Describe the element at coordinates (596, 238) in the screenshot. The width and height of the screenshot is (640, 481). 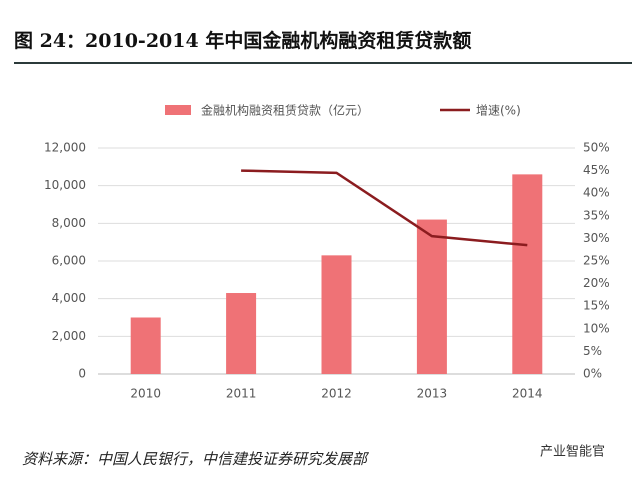
I see `y2-tick-label: 30%` at that location.